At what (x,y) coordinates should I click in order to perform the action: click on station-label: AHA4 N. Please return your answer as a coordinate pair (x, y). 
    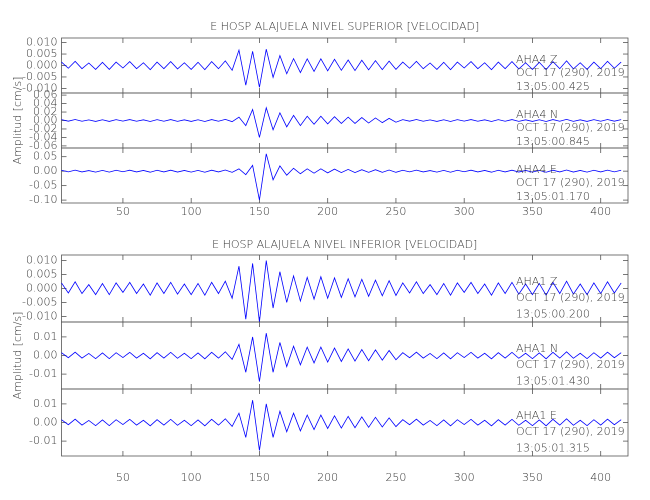
    Looking at the image, I should click on (537, 114).